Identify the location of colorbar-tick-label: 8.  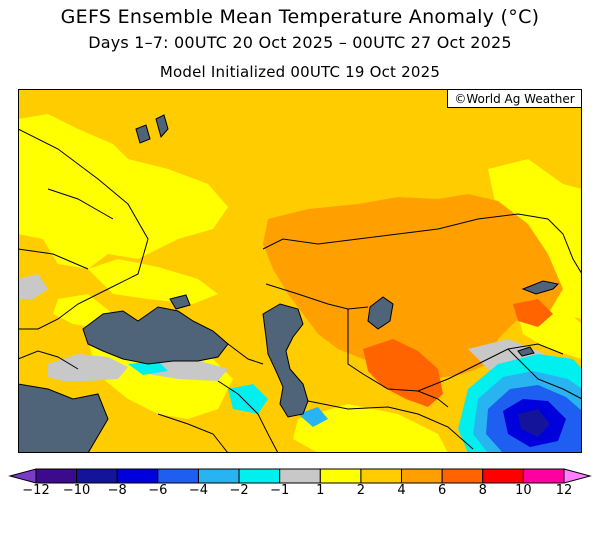
(482, 490).